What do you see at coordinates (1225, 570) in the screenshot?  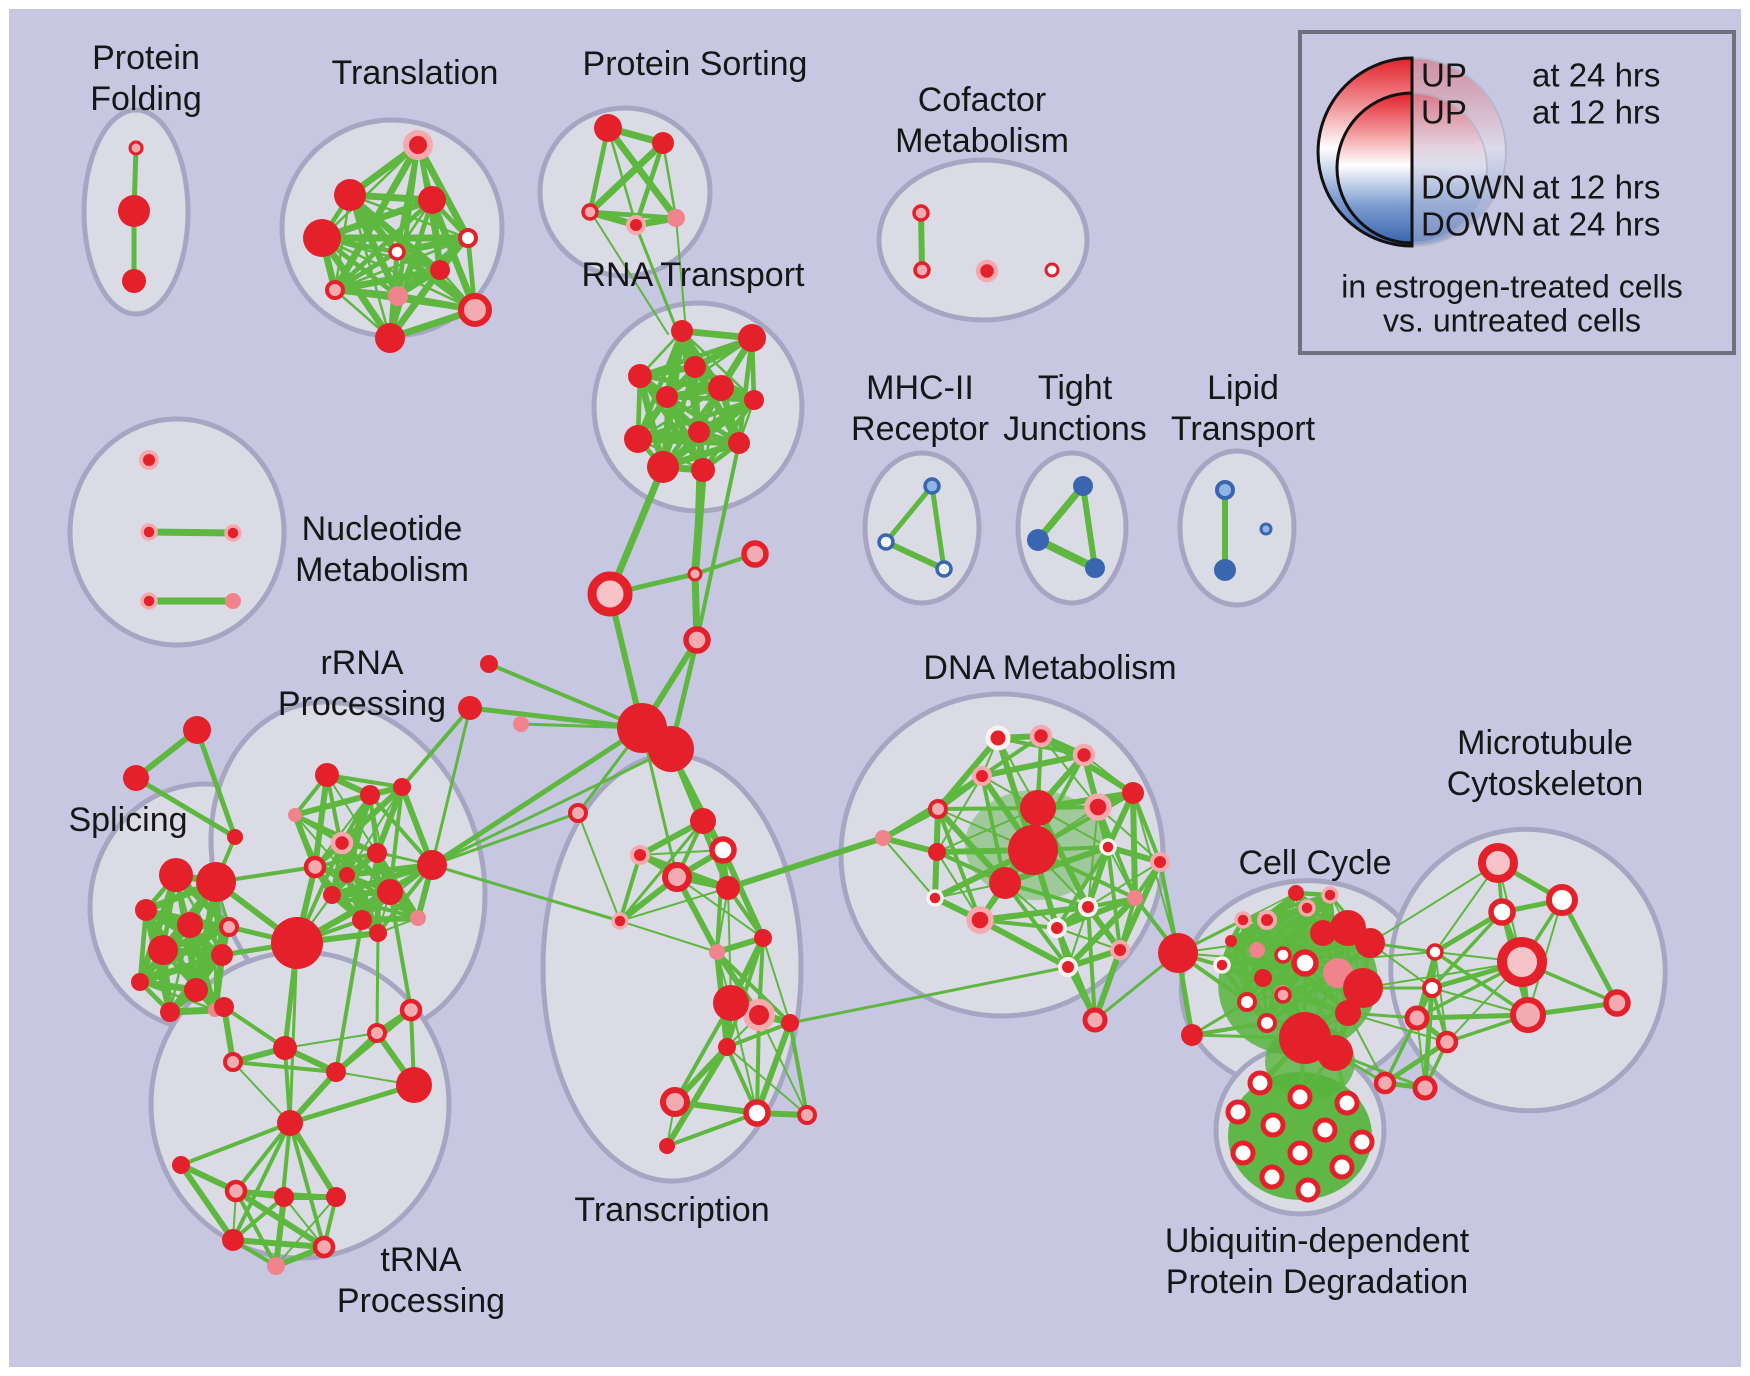 I see `node-lipid-transport` at bounding box center [1225, 570].